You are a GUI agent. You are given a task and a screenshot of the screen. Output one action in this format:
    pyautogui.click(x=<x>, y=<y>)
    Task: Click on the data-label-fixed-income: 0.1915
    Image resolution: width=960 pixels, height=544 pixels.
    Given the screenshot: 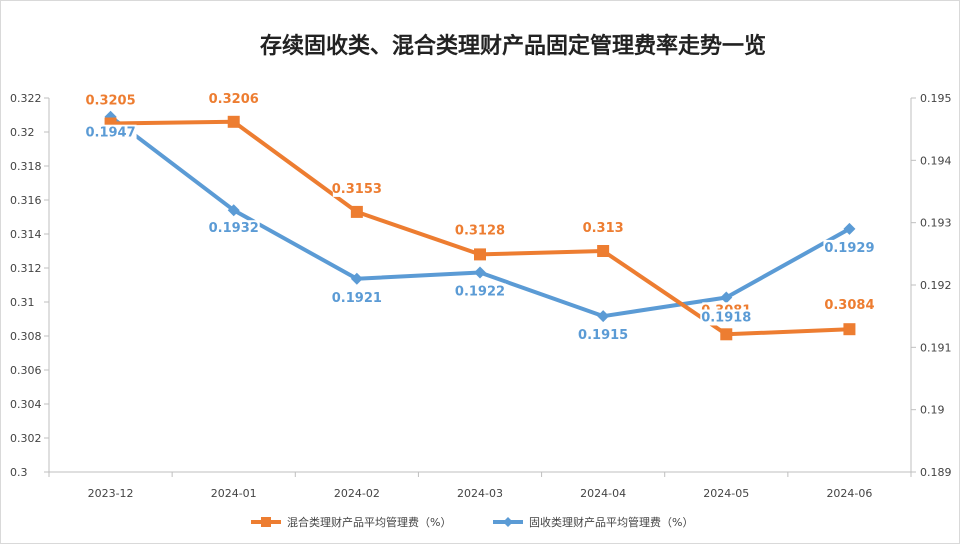 What is the action you would take?
    pyautogui.click(x=603, y=335)
    